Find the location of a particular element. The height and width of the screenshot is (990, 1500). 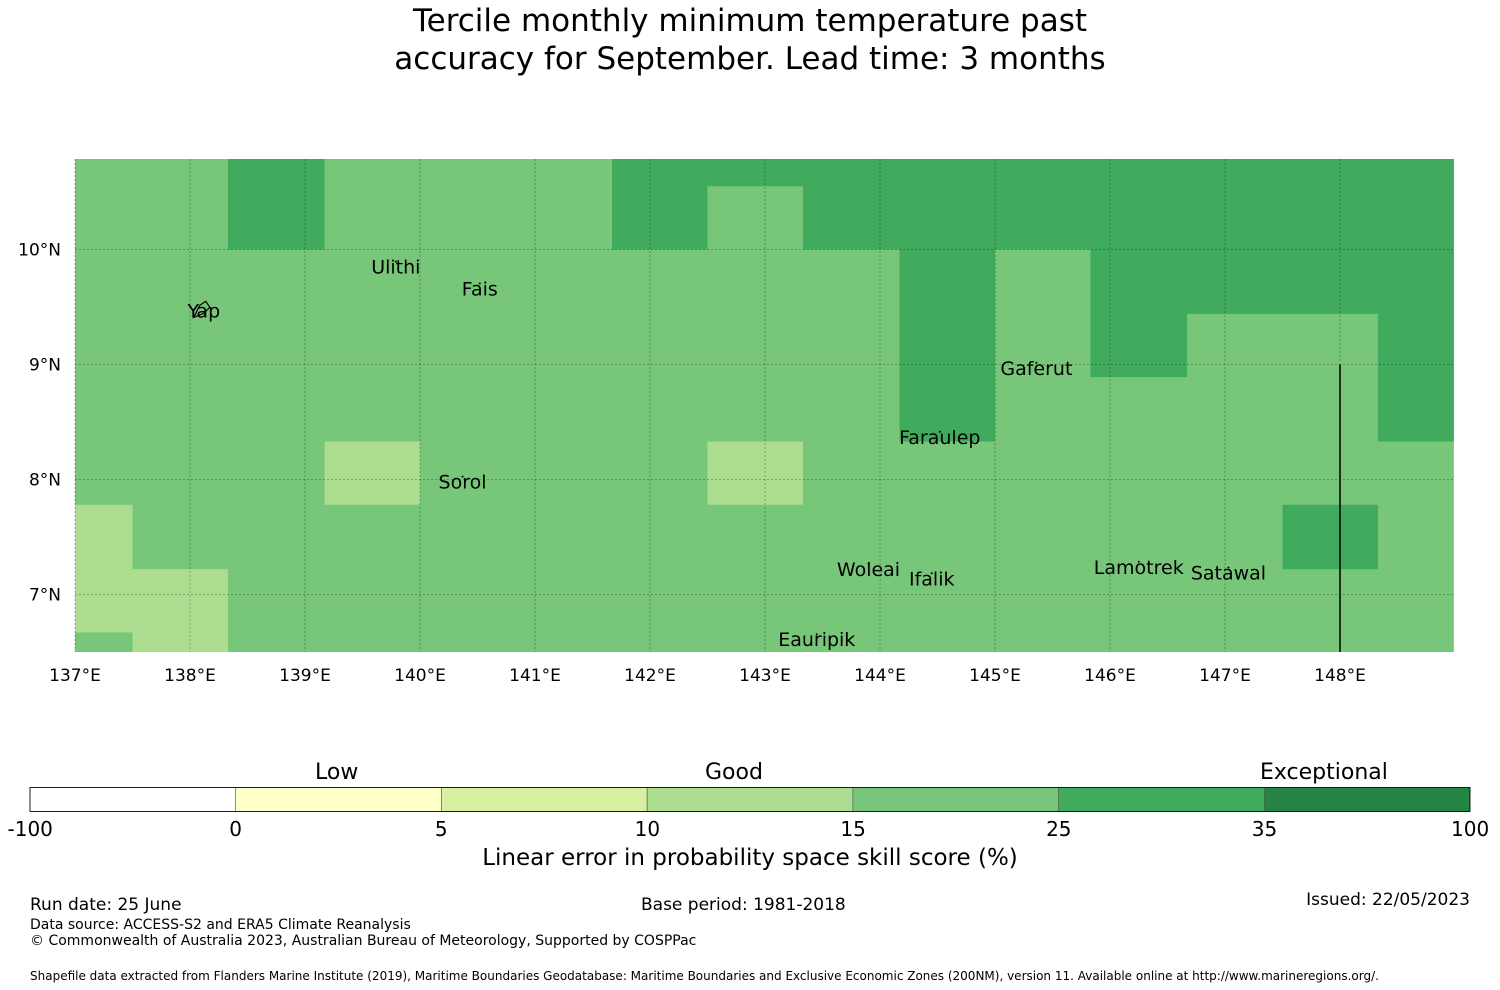

longitude-tick-label: 148°E is located at coordinates (1340, 676).